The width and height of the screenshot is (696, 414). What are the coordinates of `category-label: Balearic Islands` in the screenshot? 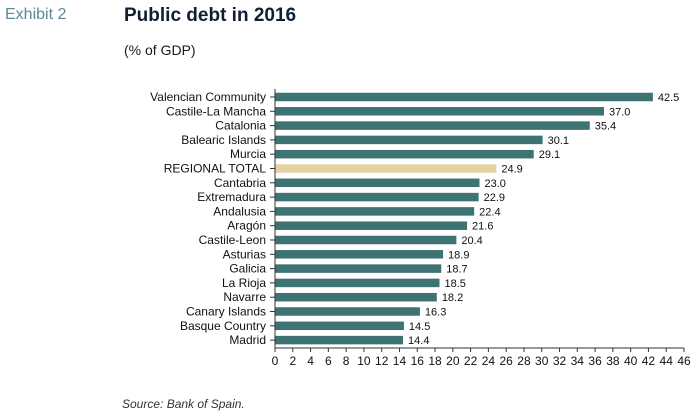 It's located at (223, 140).